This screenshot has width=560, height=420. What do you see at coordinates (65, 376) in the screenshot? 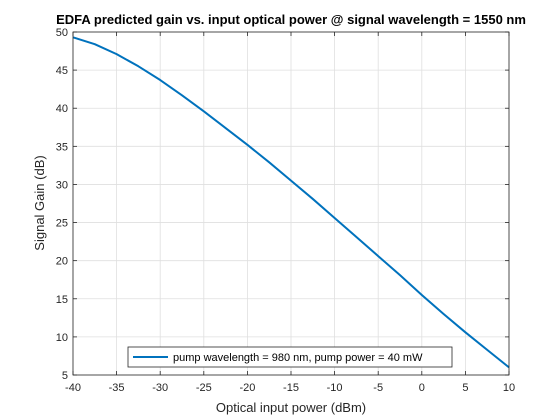
I see `y-tick-label: 5` at bounding box center [65, 376].